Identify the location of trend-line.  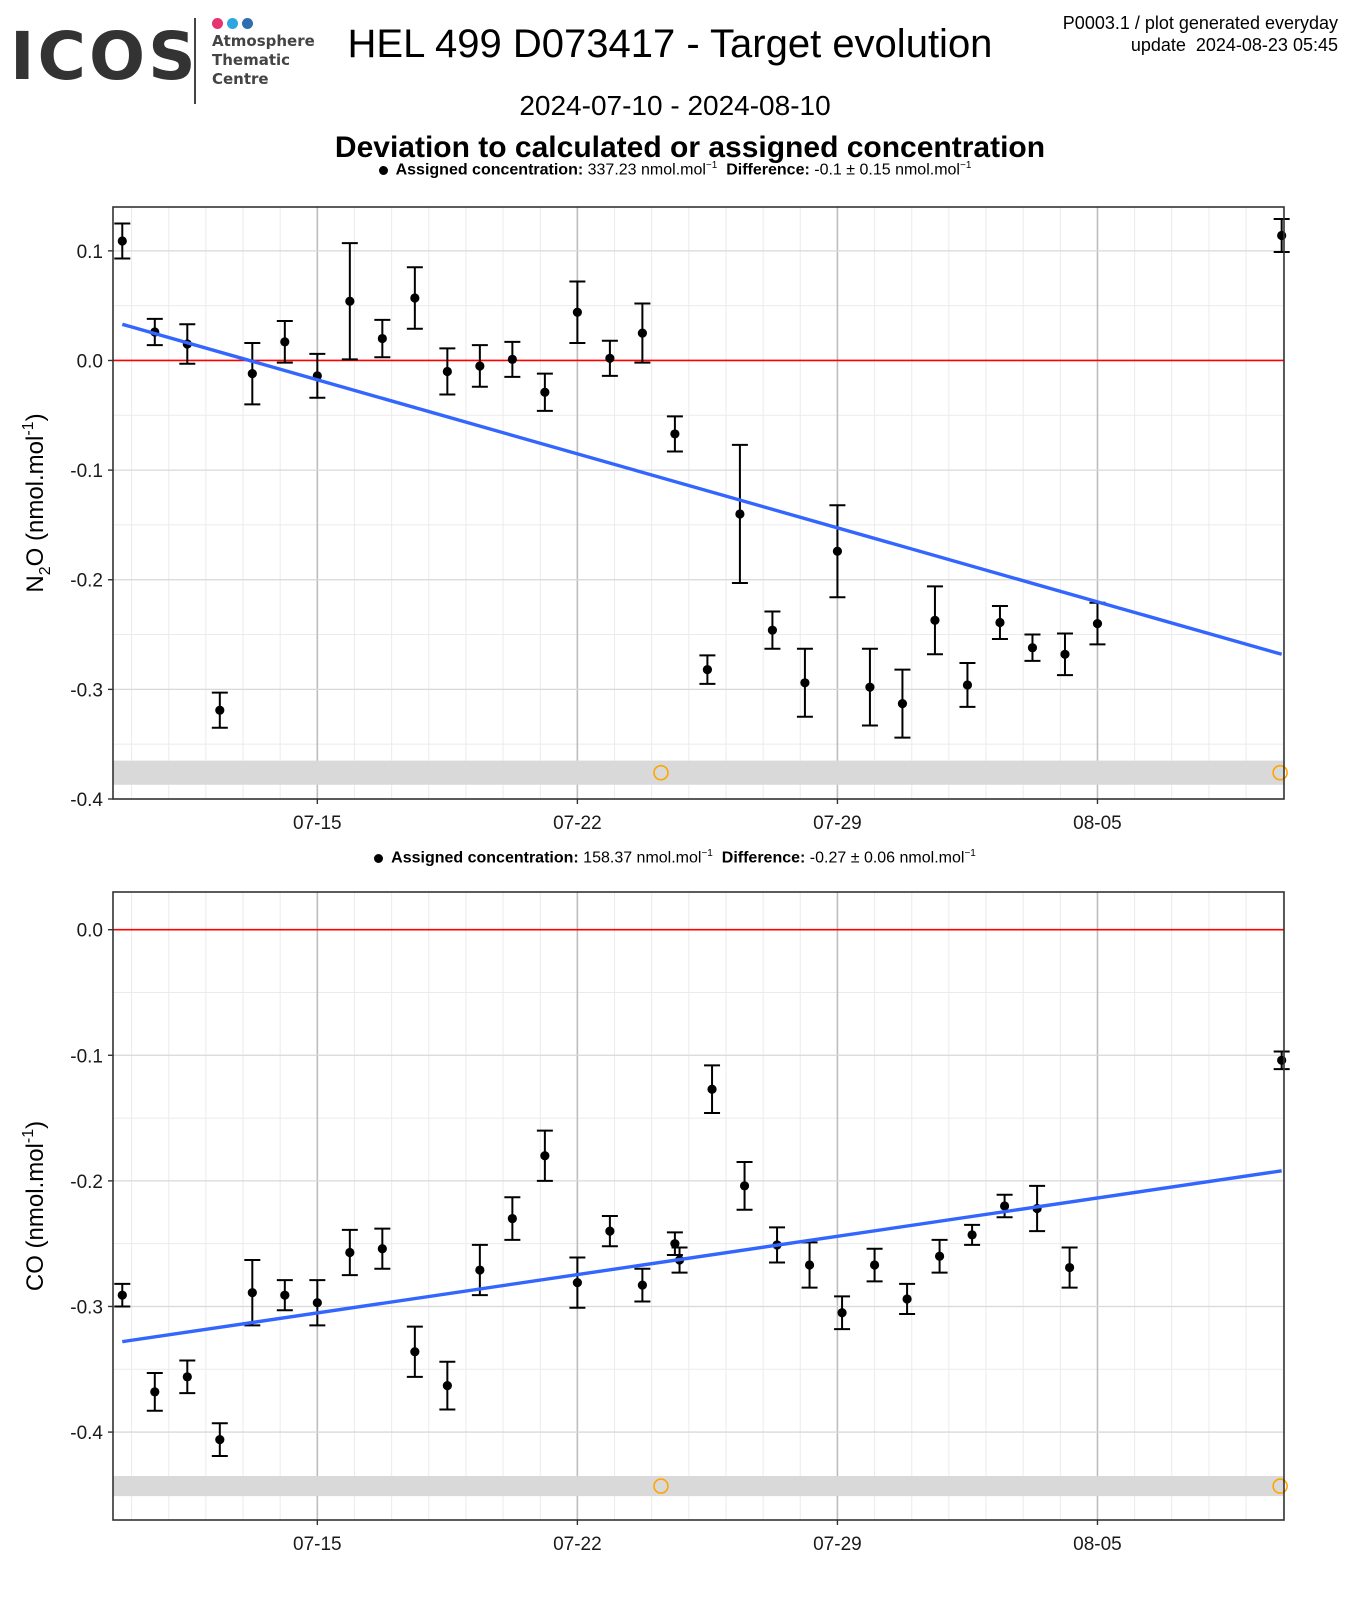
(702, 1256).